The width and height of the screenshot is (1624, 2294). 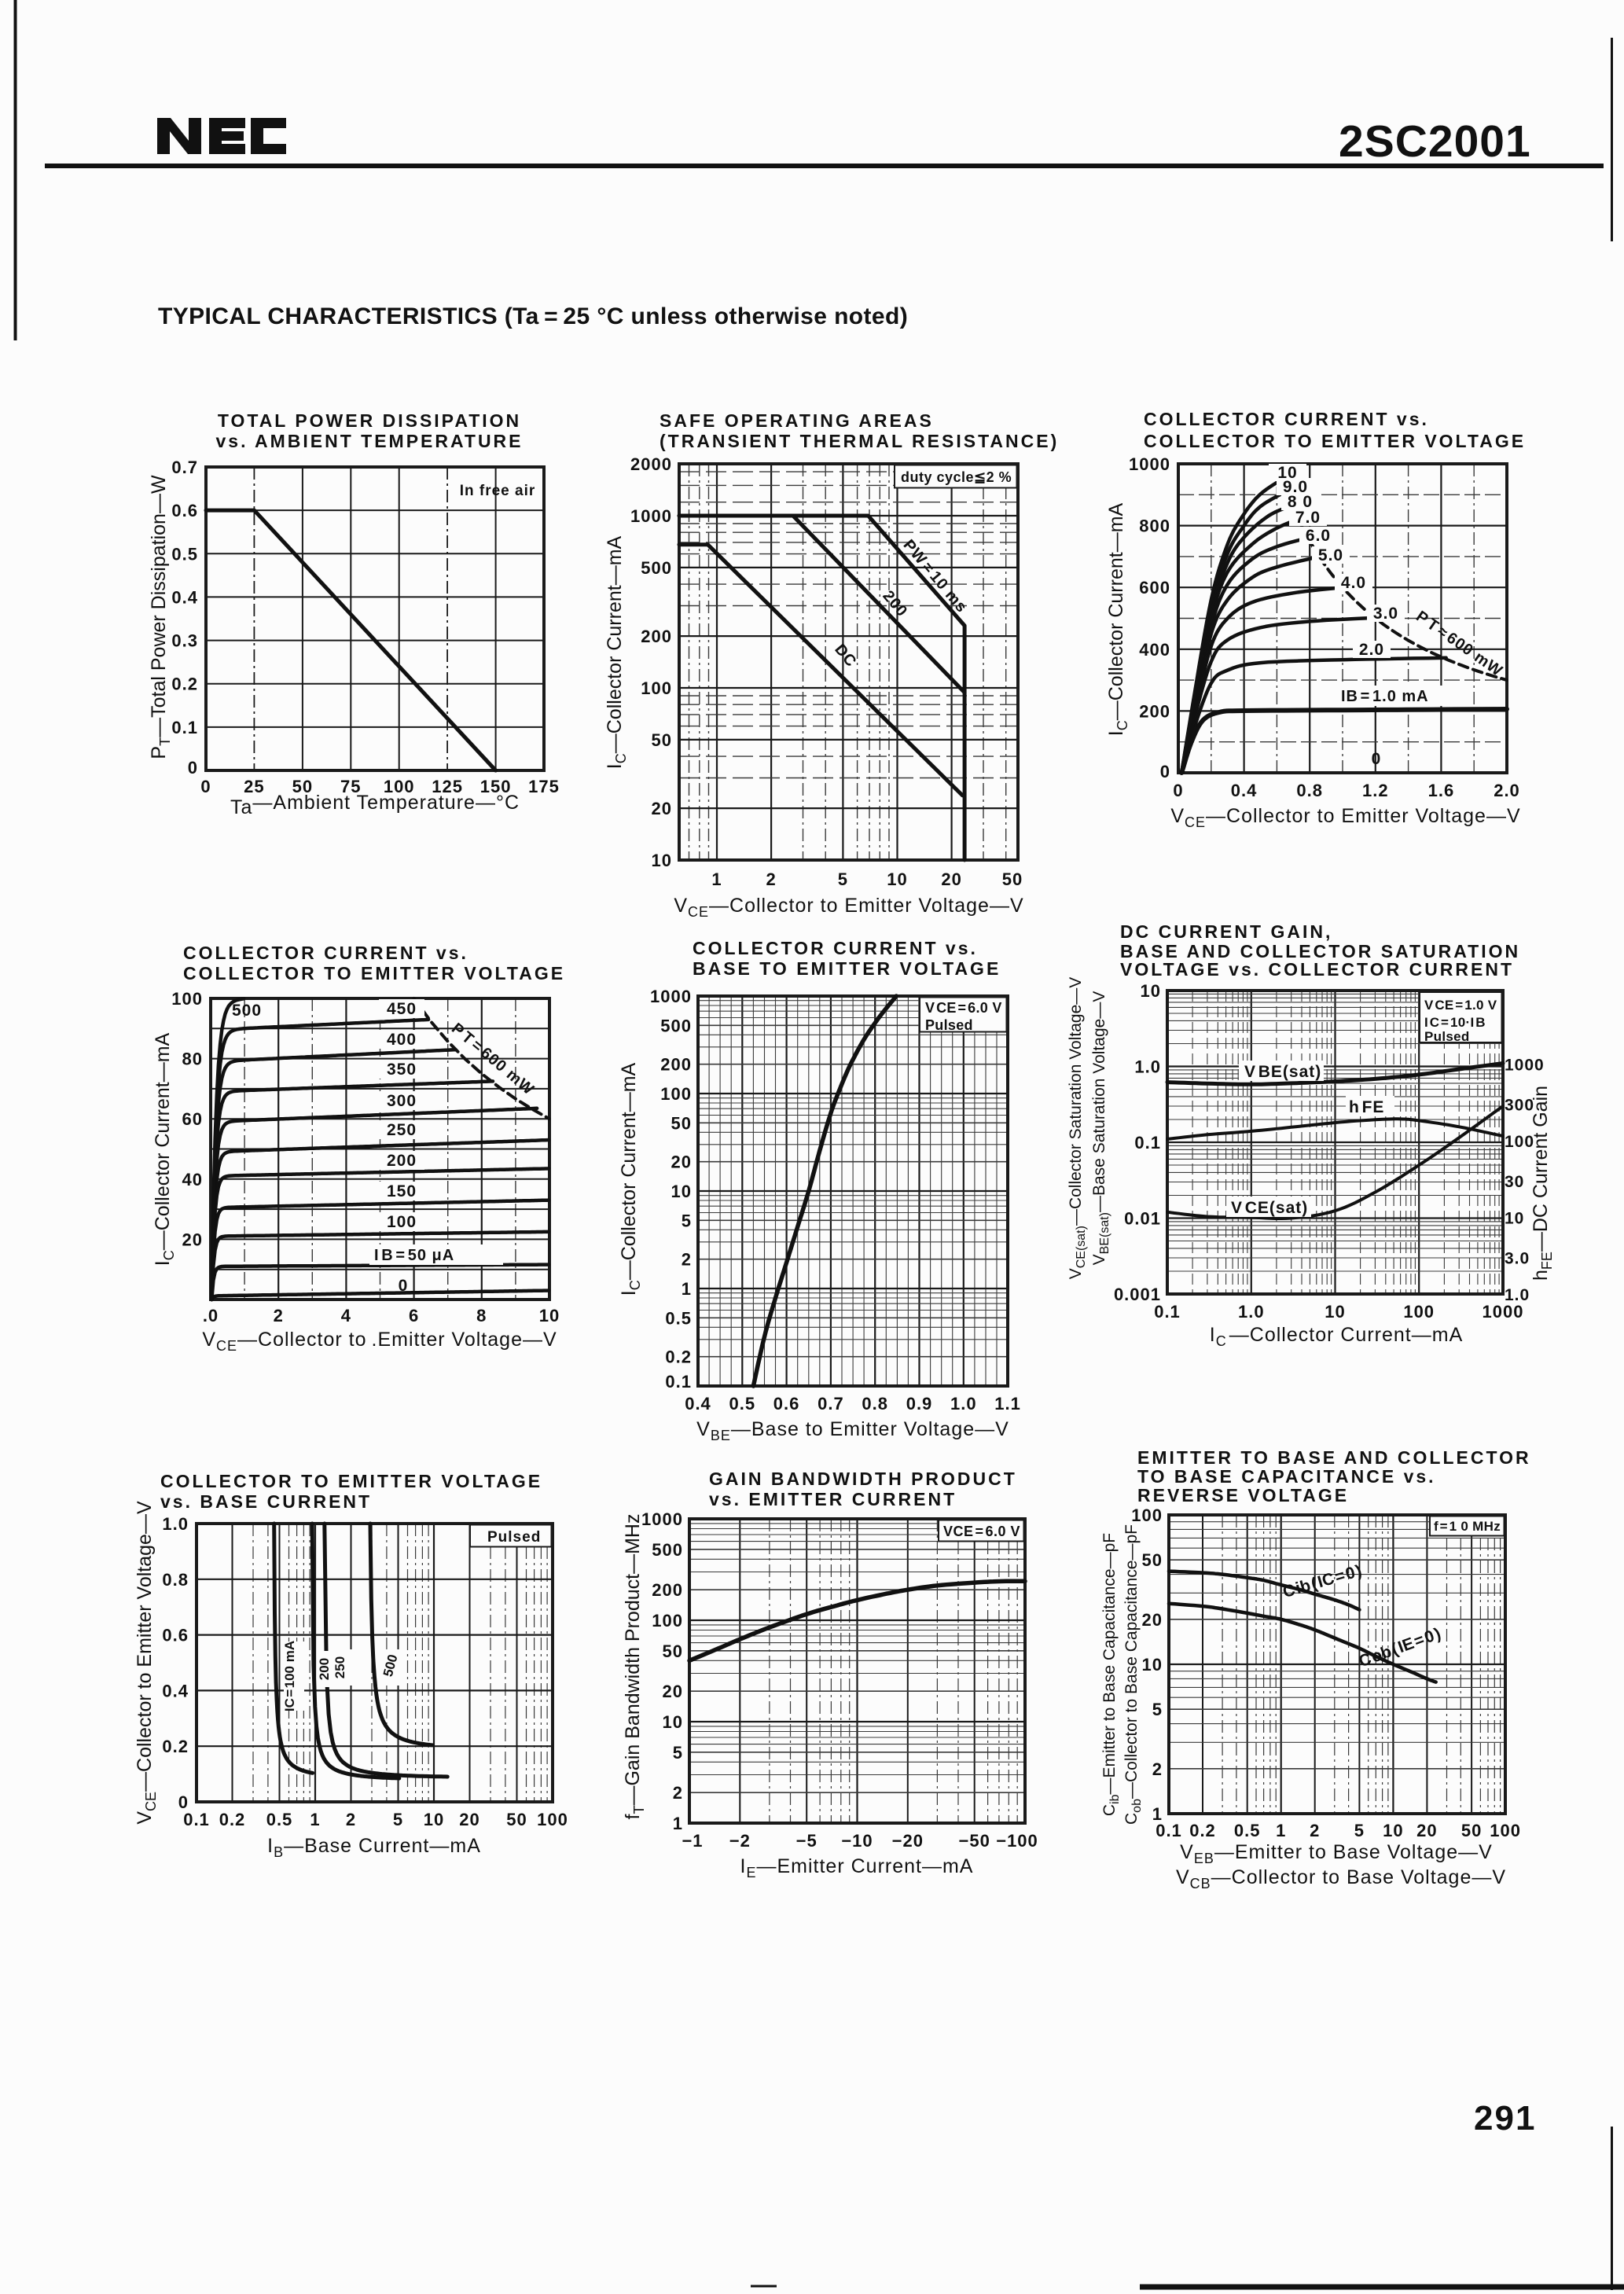 I want to click on svg-text: 0.8, so click(x=875, y=1404).